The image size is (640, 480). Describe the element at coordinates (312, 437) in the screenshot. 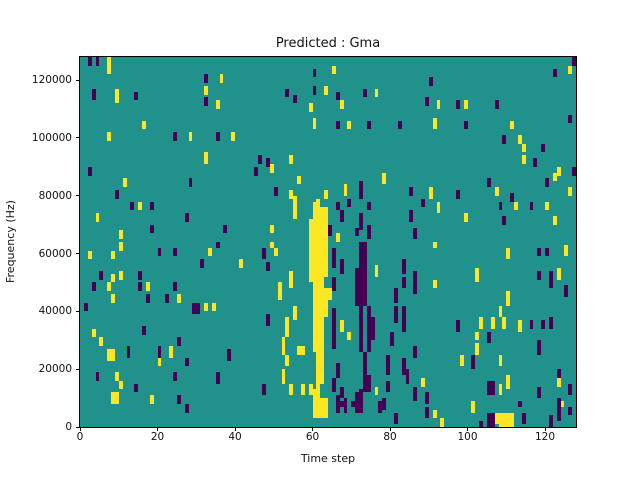

I see `x-tick-label: 60` at that location.